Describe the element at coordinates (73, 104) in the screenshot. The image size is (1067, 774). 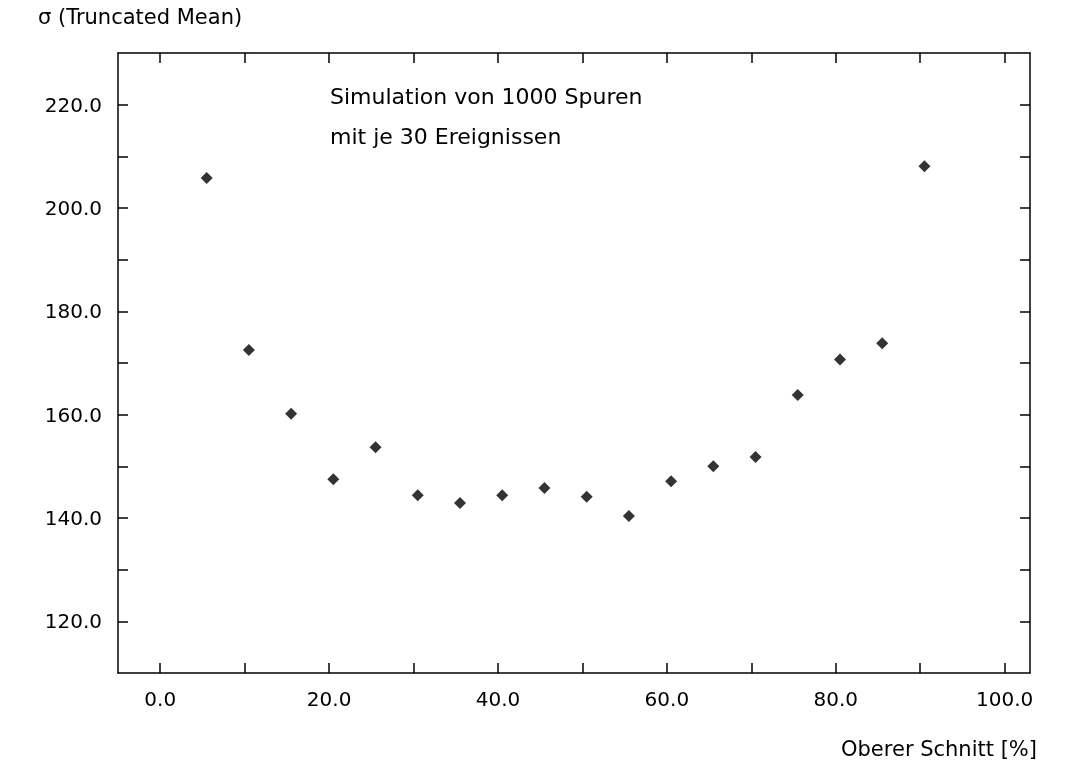
I see `y-tick-label: 220.0` at that location.